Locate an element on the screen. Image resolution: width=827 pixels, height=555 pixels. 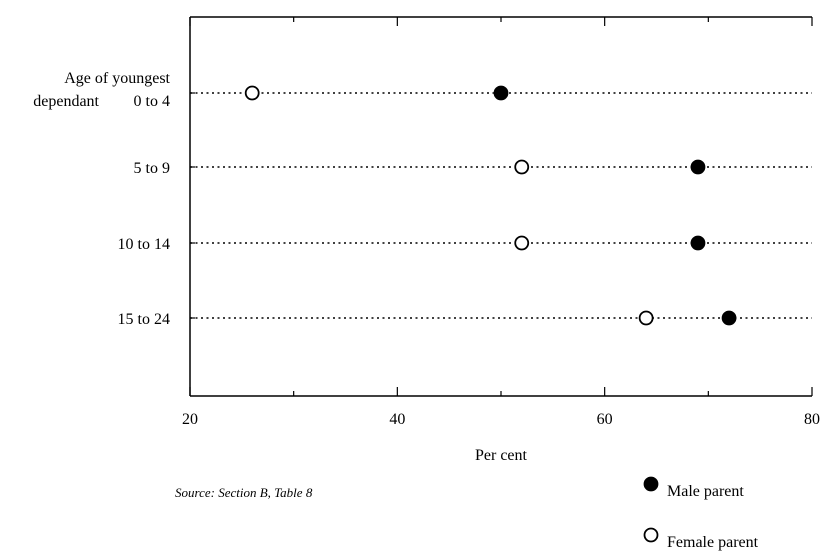
x-tick-label-80: 80 is located at coordinates (812, 419).